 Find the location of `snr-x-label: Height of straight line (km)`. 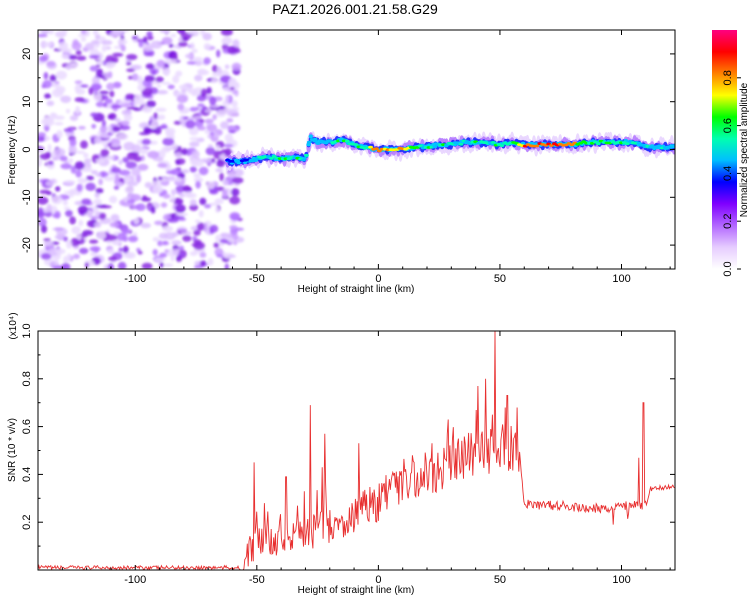

snr-x-label: Height of straight line (km) is located at coordinates (356, 590).